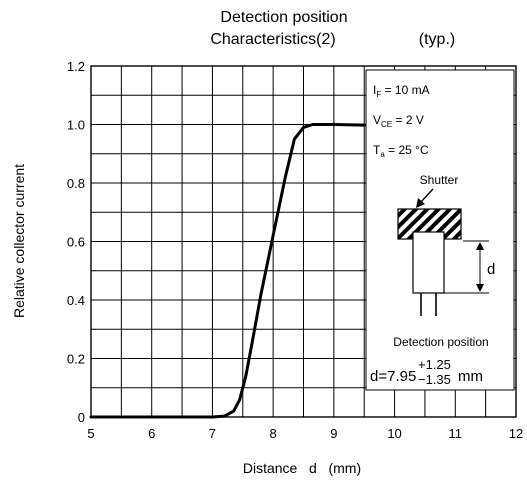 This screenshot has height=488, width=527. I want to click on x-tick-labels: 5 6 7 8 9 10 11 12, so click(305, 433).